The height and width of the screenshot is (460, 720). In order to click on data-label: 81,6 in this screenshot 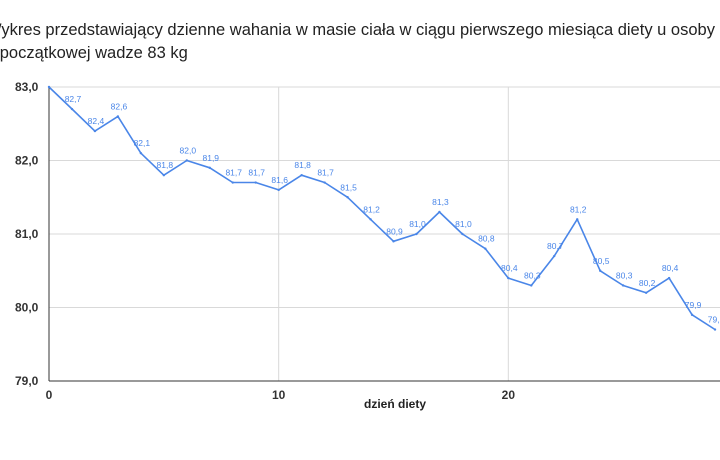, I will do `click(279, 180)`.